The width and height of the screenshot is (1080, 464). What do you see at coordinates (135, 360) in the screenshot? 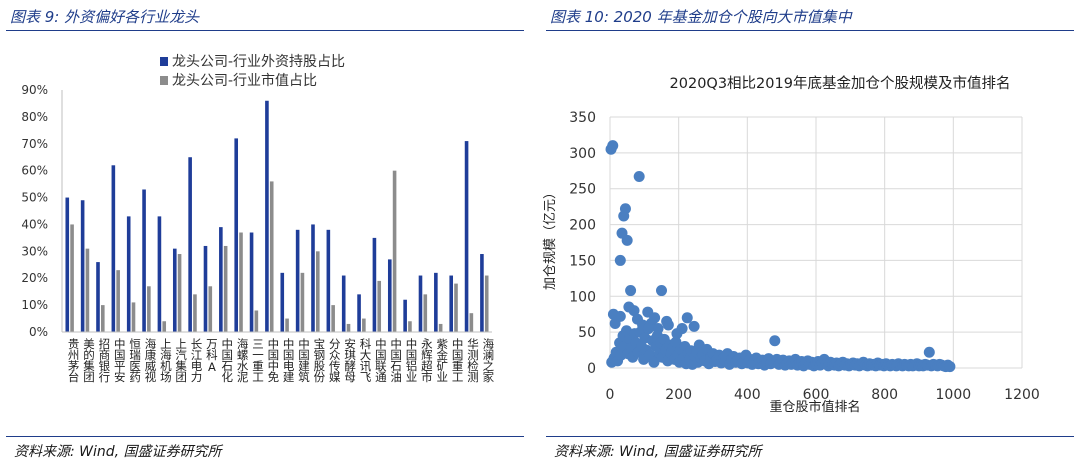
I see `x-tick-label: 恒瑞医药` at bounding box center [135, 360].